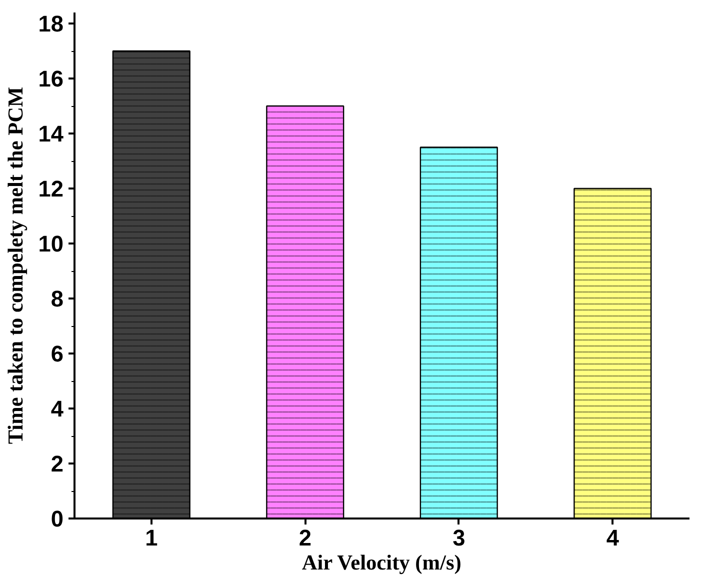 The image size is (701, 577). I want to click on y-axis-title: Time taken to compelety melt the PCM, so click(15, 265).